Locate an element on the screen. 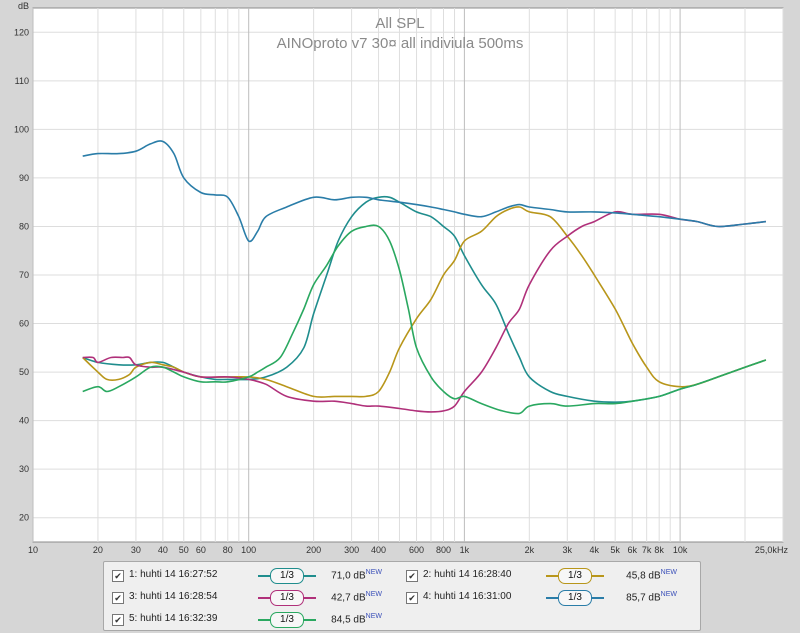 Image resolution: width=800 pixels, height=633 pixels. legend-entry-3: ✔ 3: huhti 14 16:28:54 1/3 42,7 dBNEW is located at coordinates (257, 599).